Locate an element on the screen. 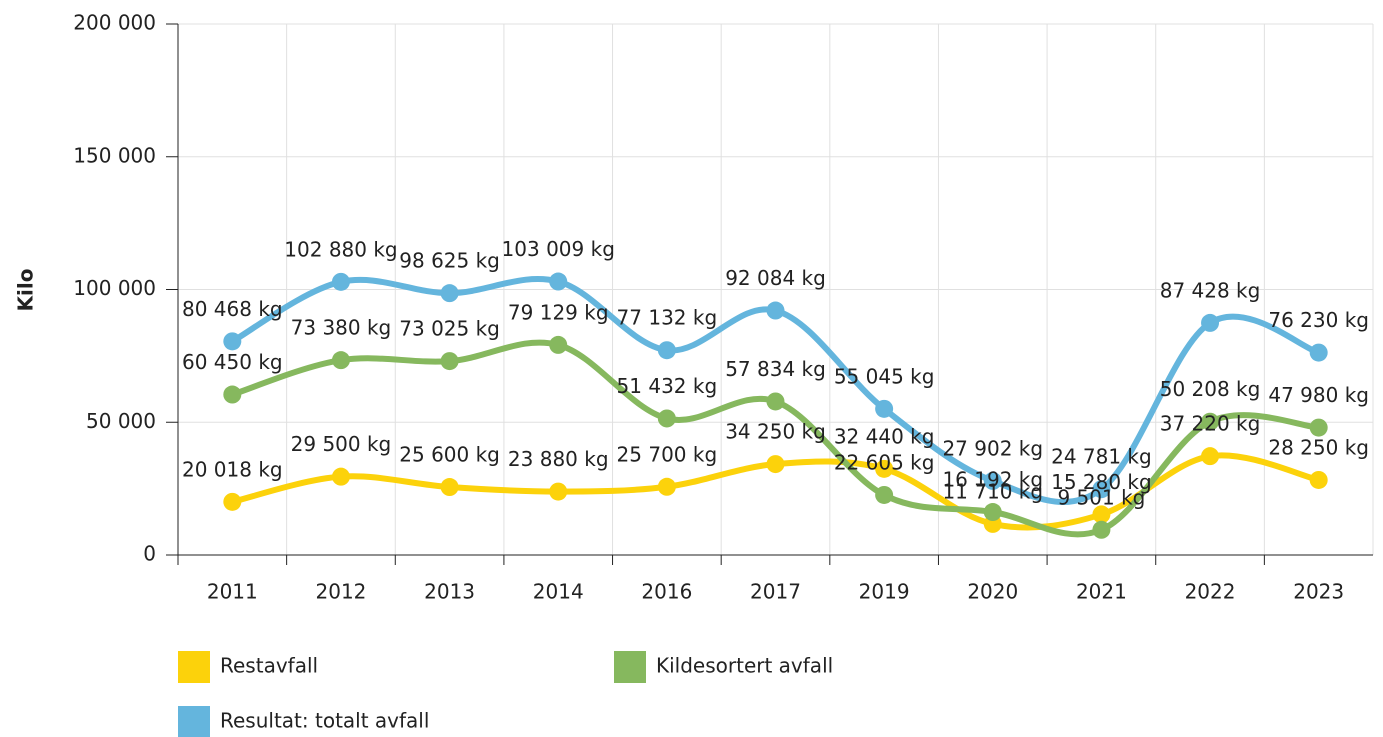 This screenshot has height=737, width=1383. data-label: 73 025 kg is located at coordinates (449, 329).